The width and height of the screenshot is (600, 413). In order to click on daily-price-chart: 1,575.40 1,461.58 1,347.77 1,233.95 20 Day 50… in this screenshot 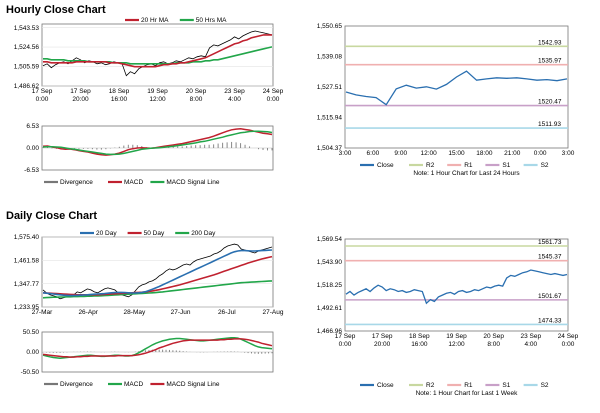, I will do `click(149, 273)`.